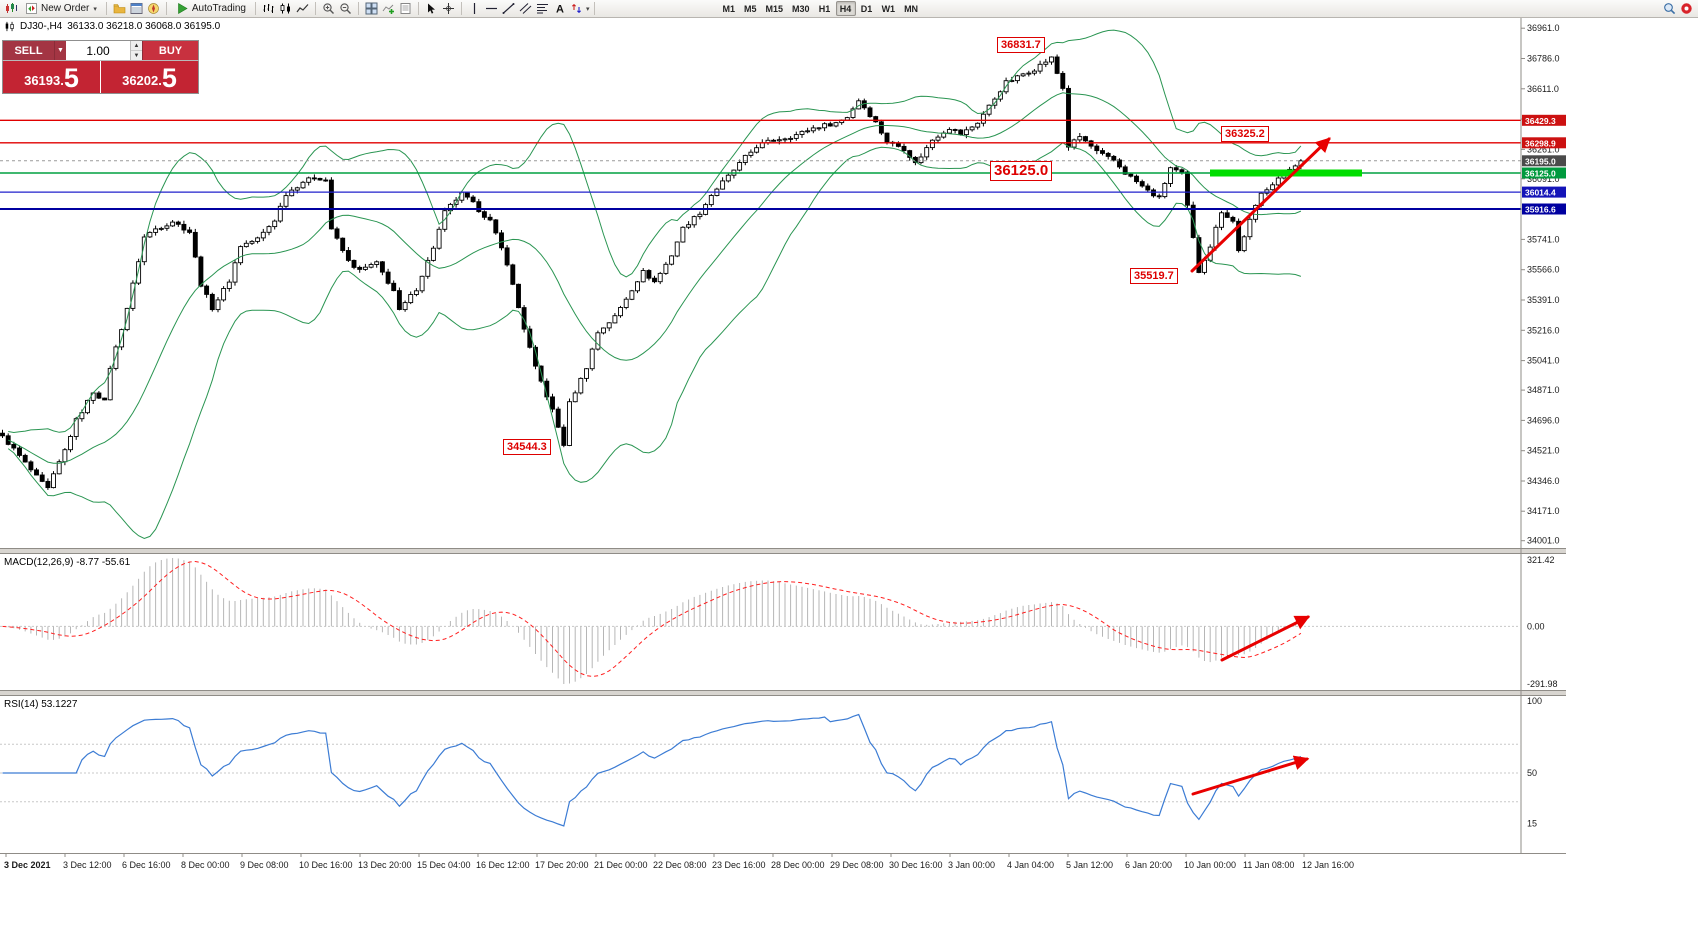 The image size is (1698, 939). I want to click on buy-button: BUY, so click(170, 50).